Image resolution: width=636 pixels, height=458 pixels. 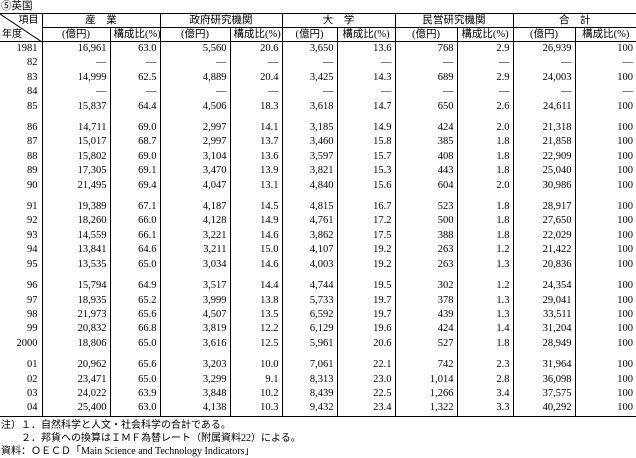 What do you see at coordinates (75, 409) in the screenshot?
I see `value-cell: 25,400` at bounding box center [75, 409].